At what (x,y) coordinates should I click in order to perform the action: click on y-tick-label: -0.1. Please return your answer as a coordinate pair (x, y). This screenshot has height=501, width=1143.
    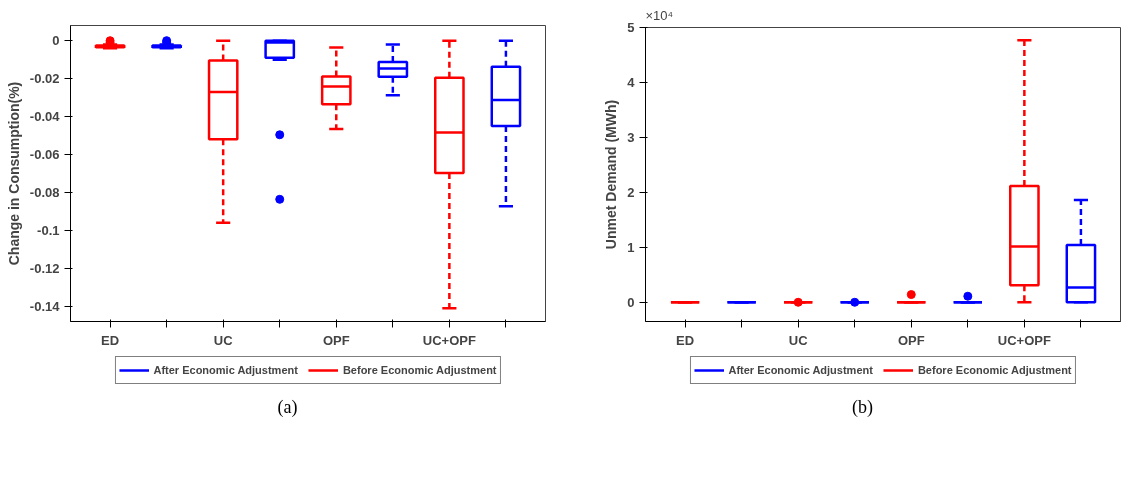
    Looking at the image, I should click on (48, 230).